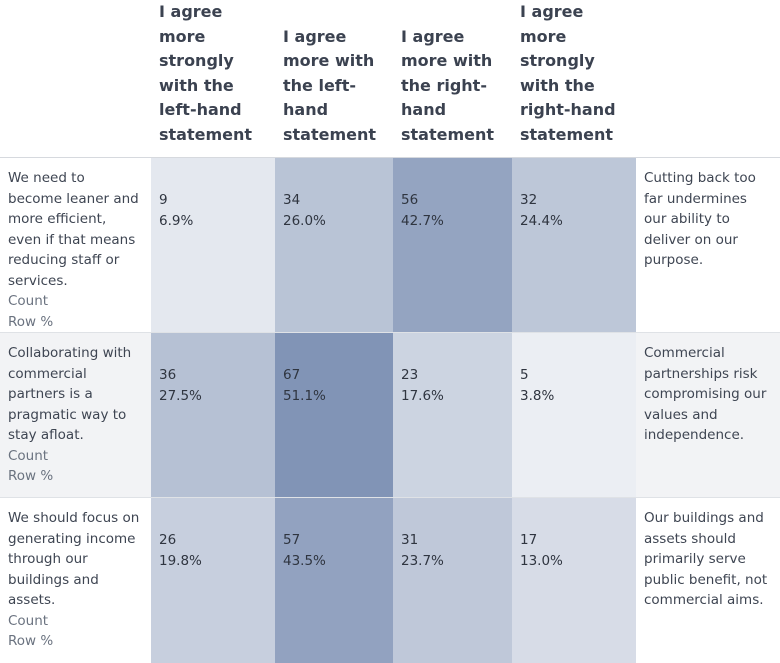 The height and width of the screenshot is (663, 780). Describe the element at coordinates (334, 415) in the screenshot. I see `heatmap-cell: 67 51.1%` at that location.